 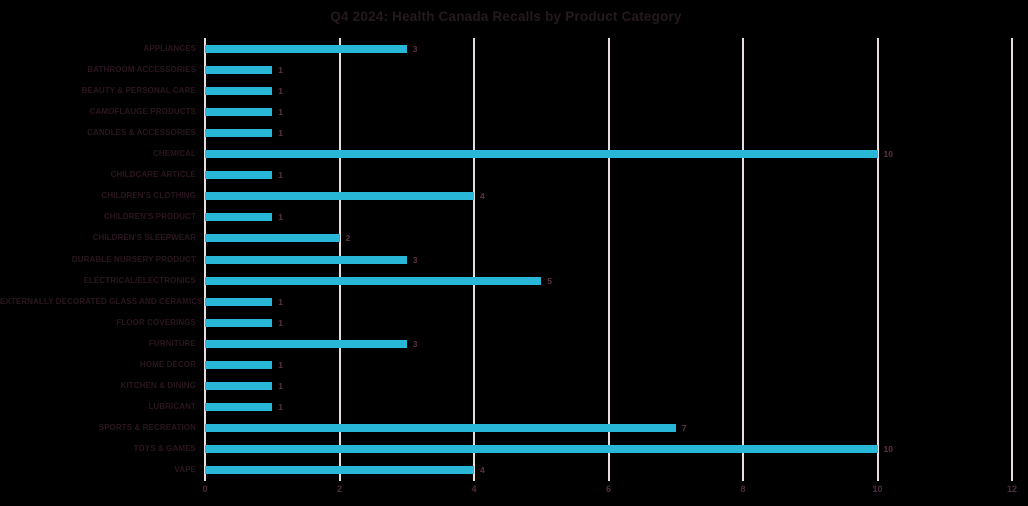 What do you see at coordinates (205, 489) in the screenshot?
I see `x-tick-label: 0` at bounding box center [205, 489].